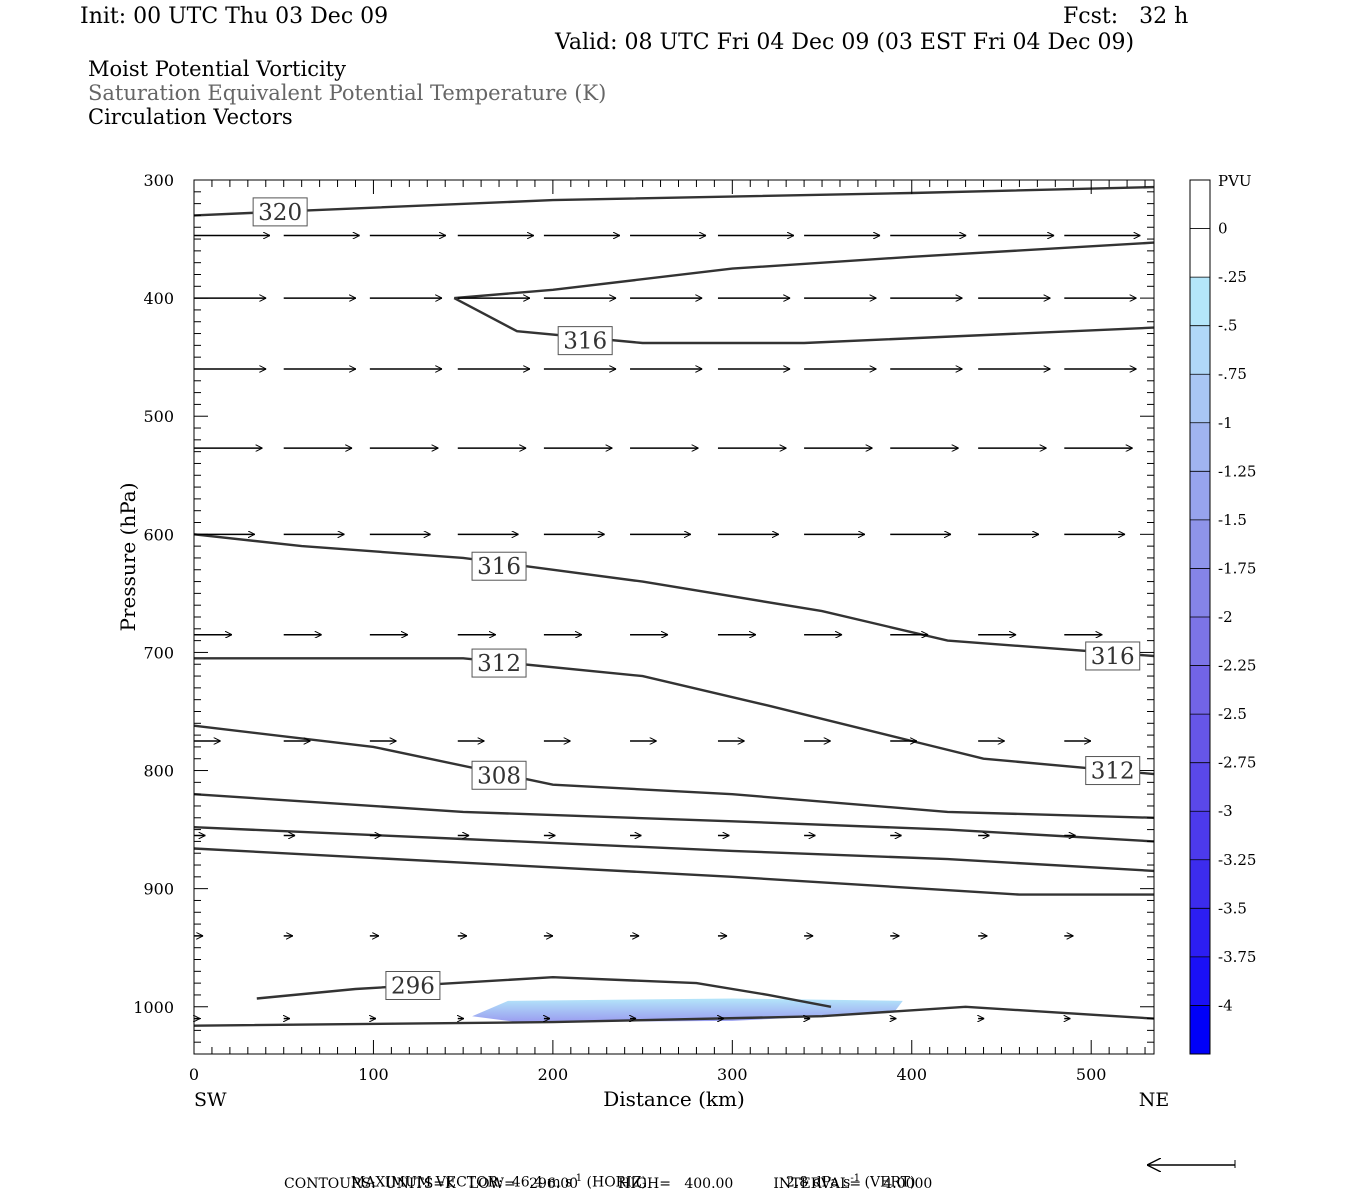 Image resolution: width=1350 pixels, height=1200 pixels. What do you see at coordinates (1232, 374) in the screenshot?
I see `colorbar-label: -.75` at bounding box center [1232, 374].